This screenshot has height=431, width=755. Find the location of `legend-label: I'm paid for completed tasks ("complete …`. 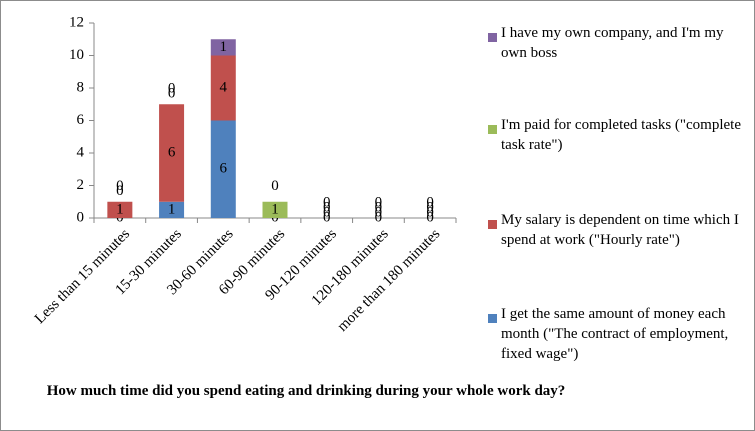

legend-label: I'm paid for completed tasks ("complete … is located at coordinates (621, 135).